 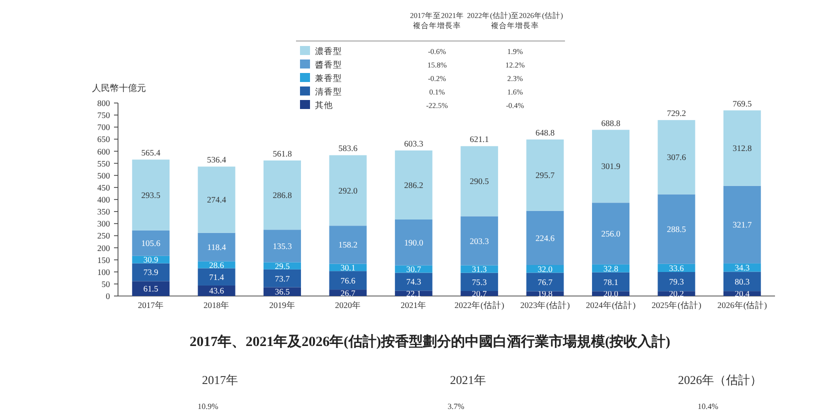 I want to click on text: 203.3, so click(x=479, y=241).